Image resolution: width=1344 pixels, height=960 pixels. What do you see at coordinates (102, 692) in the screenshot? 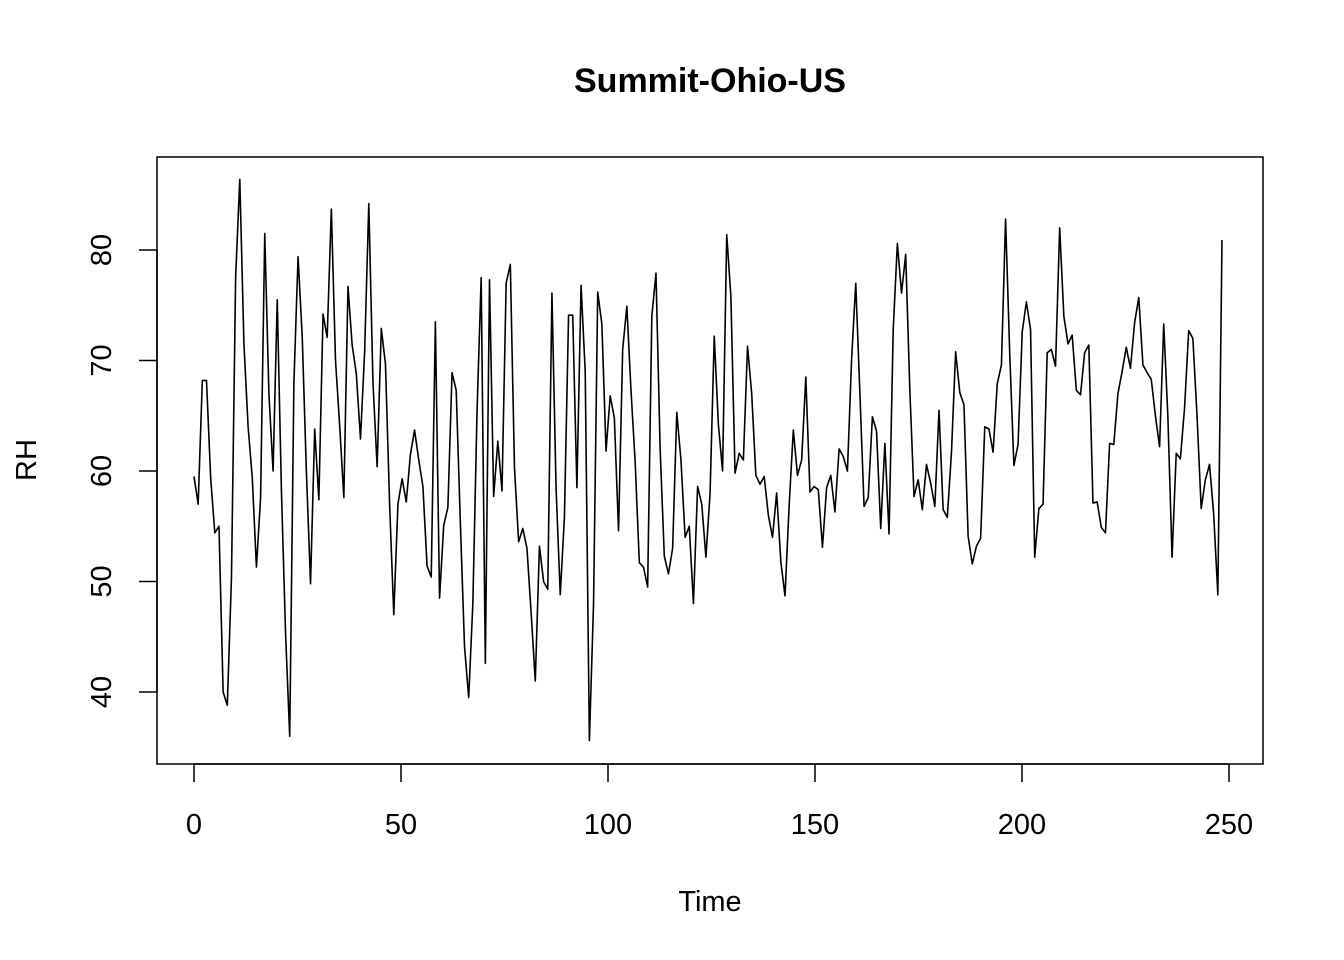
I see `y-tick-label: 40` at bounding box center [102, 692].